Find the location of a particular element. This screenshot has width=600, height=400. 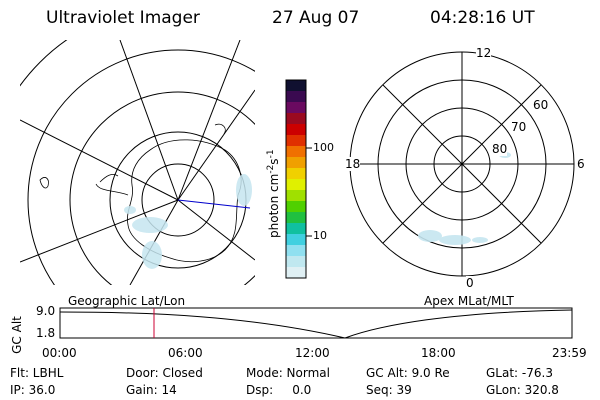

lat-circle is located at coordinates (178, 200).